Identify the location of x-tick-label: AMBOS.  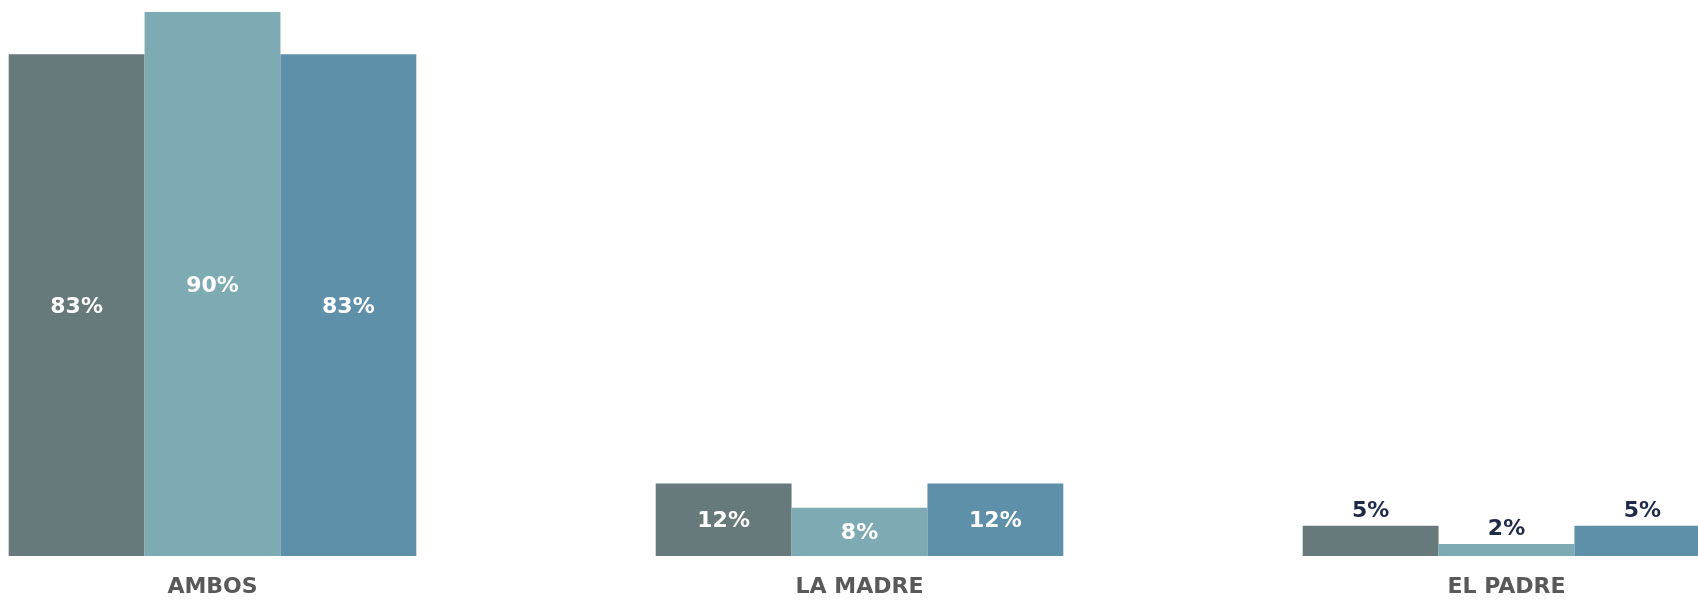
(212, 585).